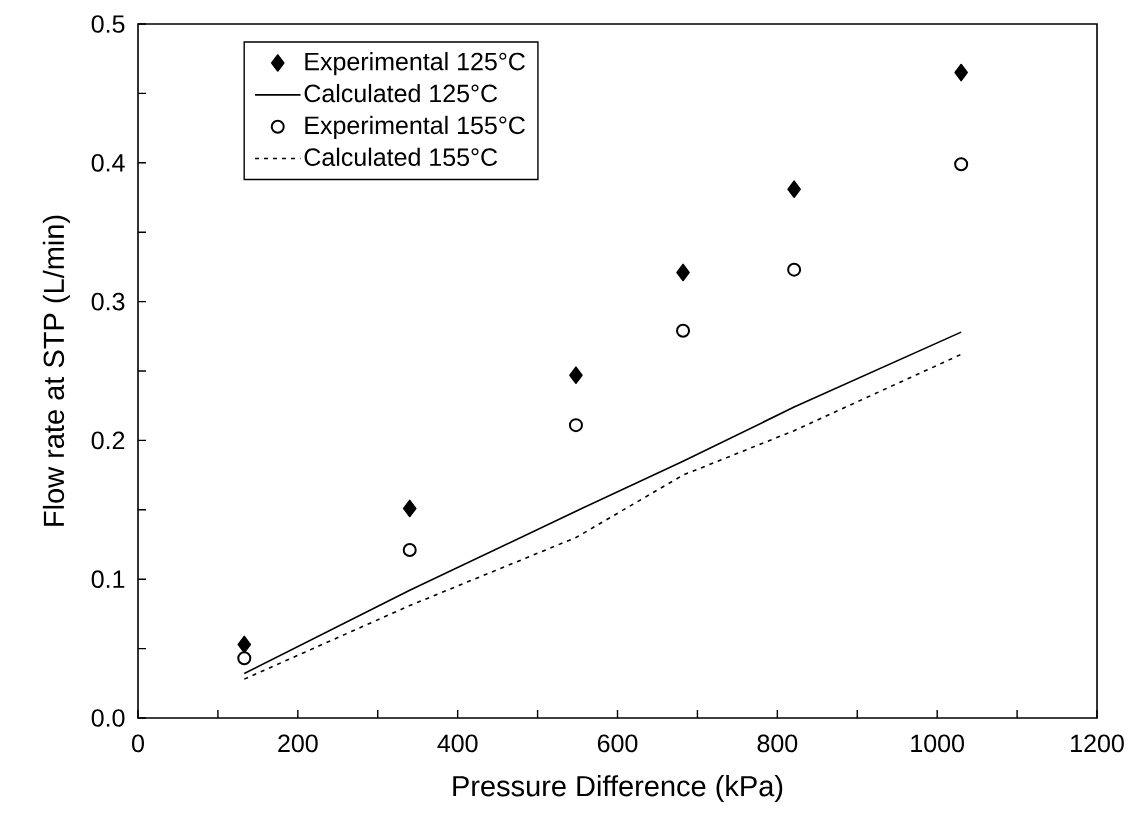  What do you see at coordinates (401, 157) in the screenshot?
I see `legend-label: Calculated 155°C` at bounding box center [401, 157].